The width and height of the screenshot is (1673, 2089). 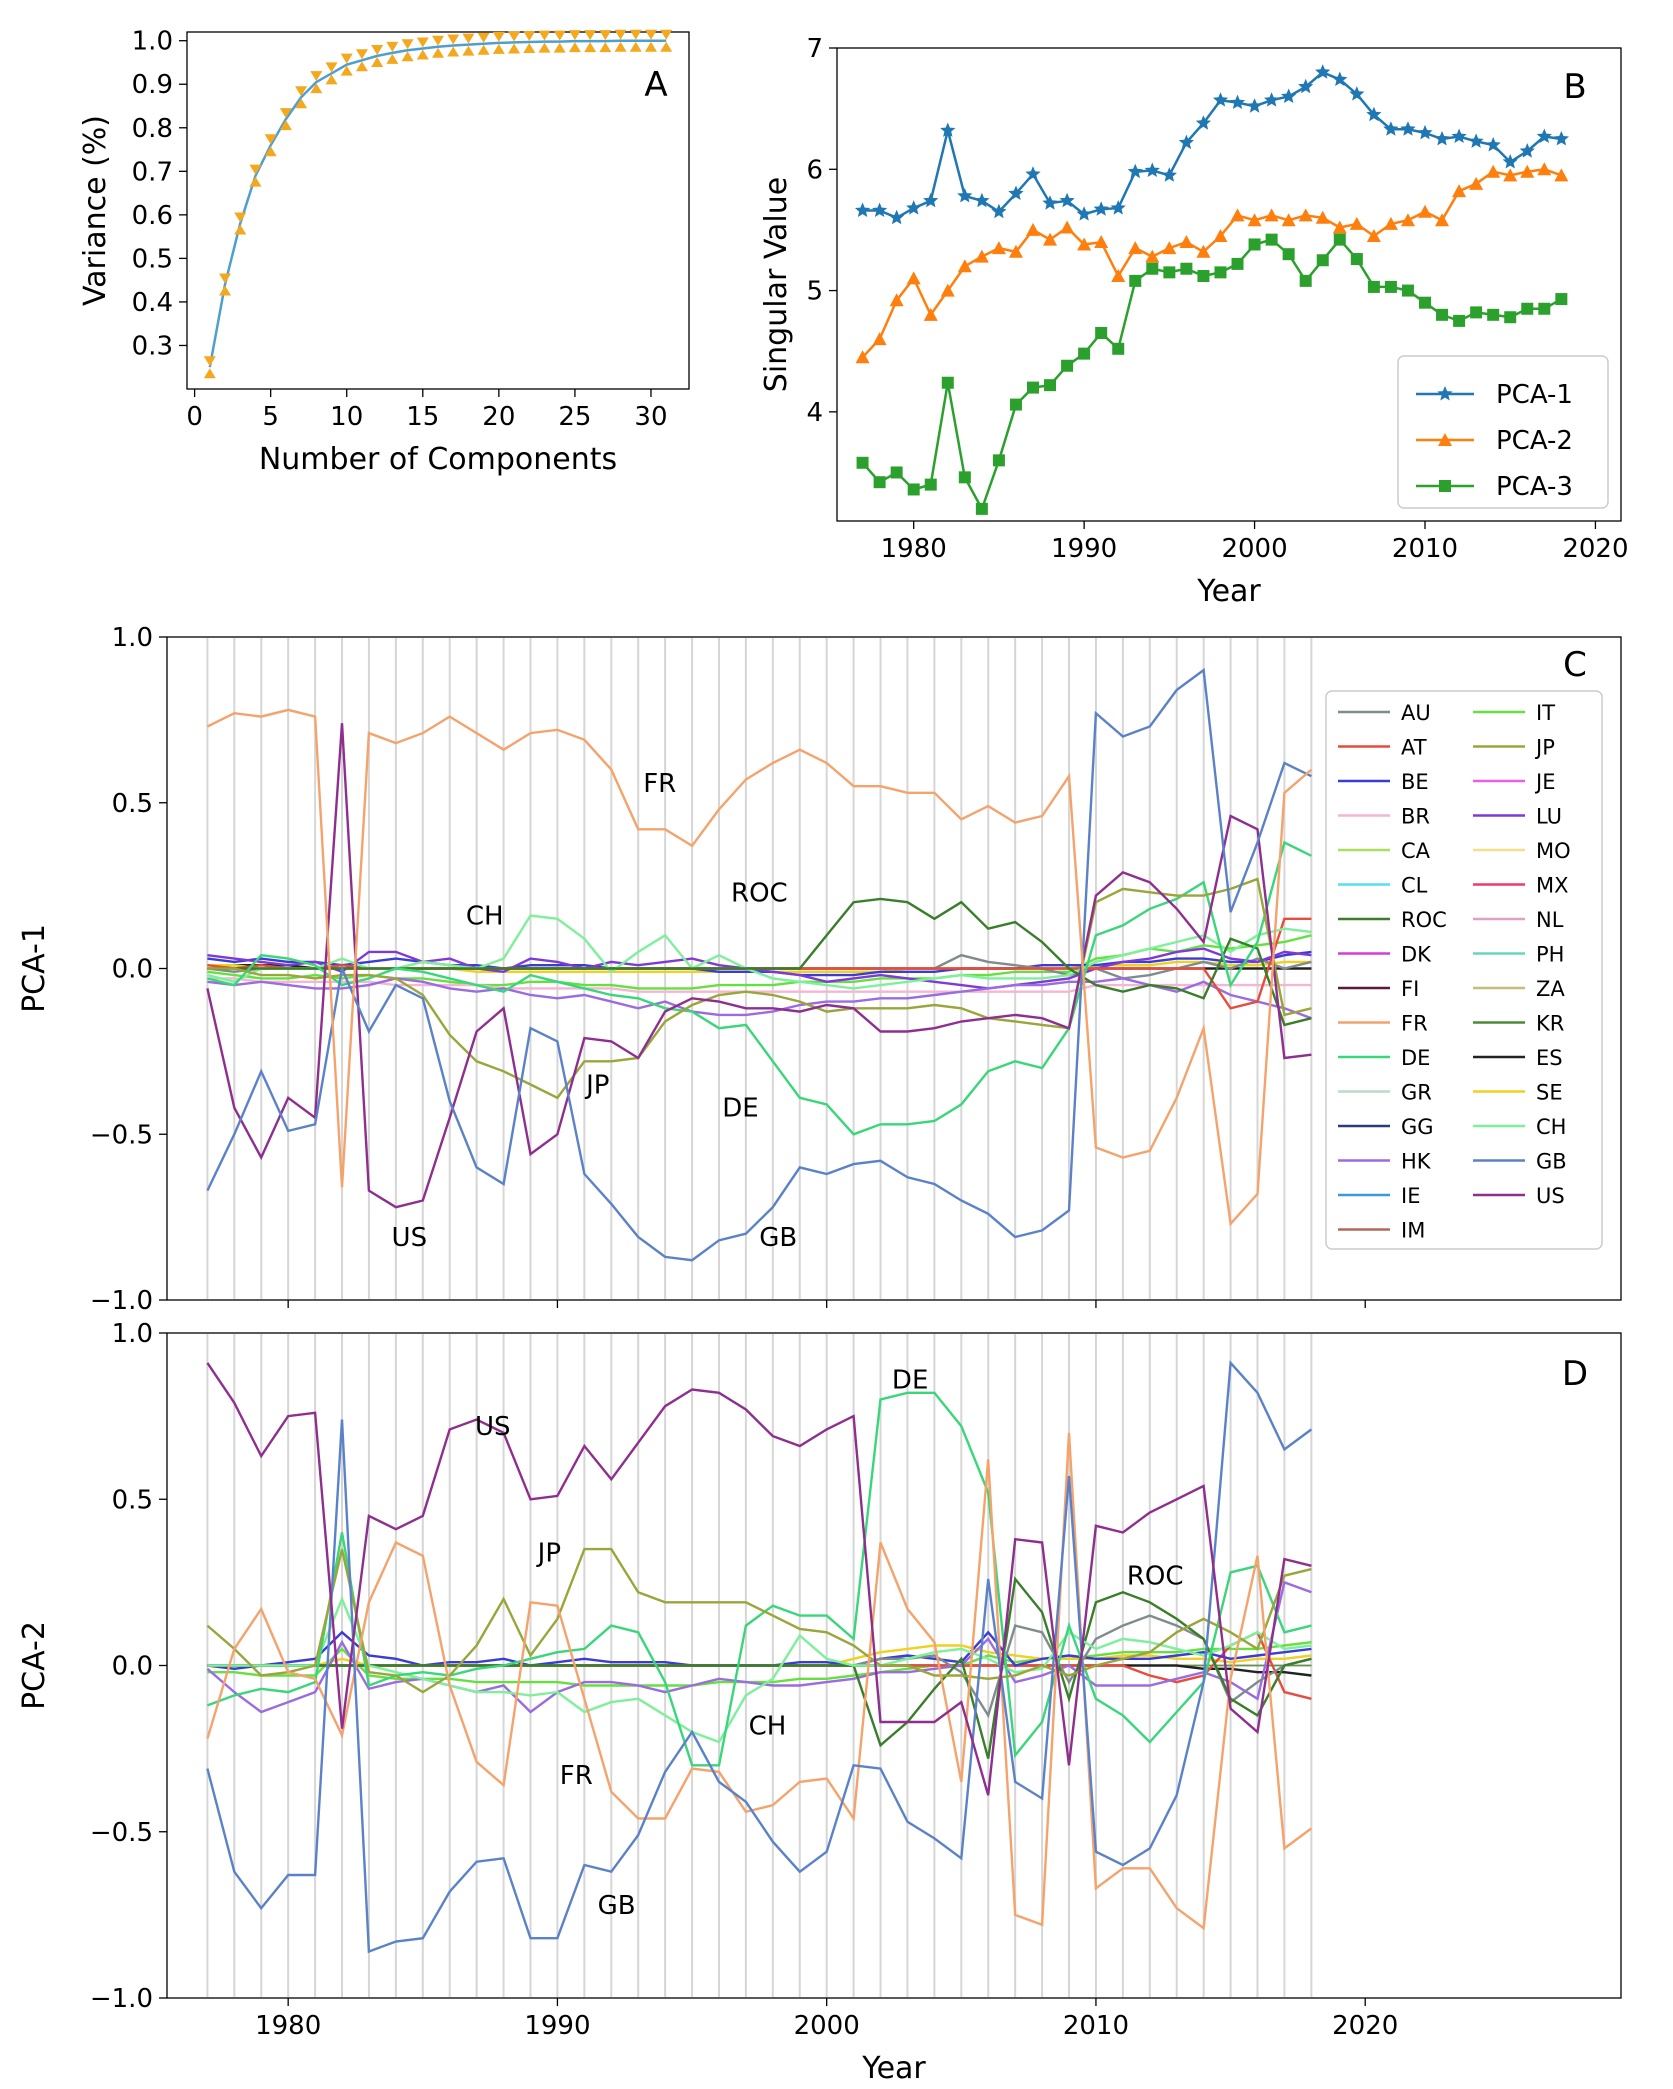 I want to click on series-line-jp, so click(x=759, y=988).